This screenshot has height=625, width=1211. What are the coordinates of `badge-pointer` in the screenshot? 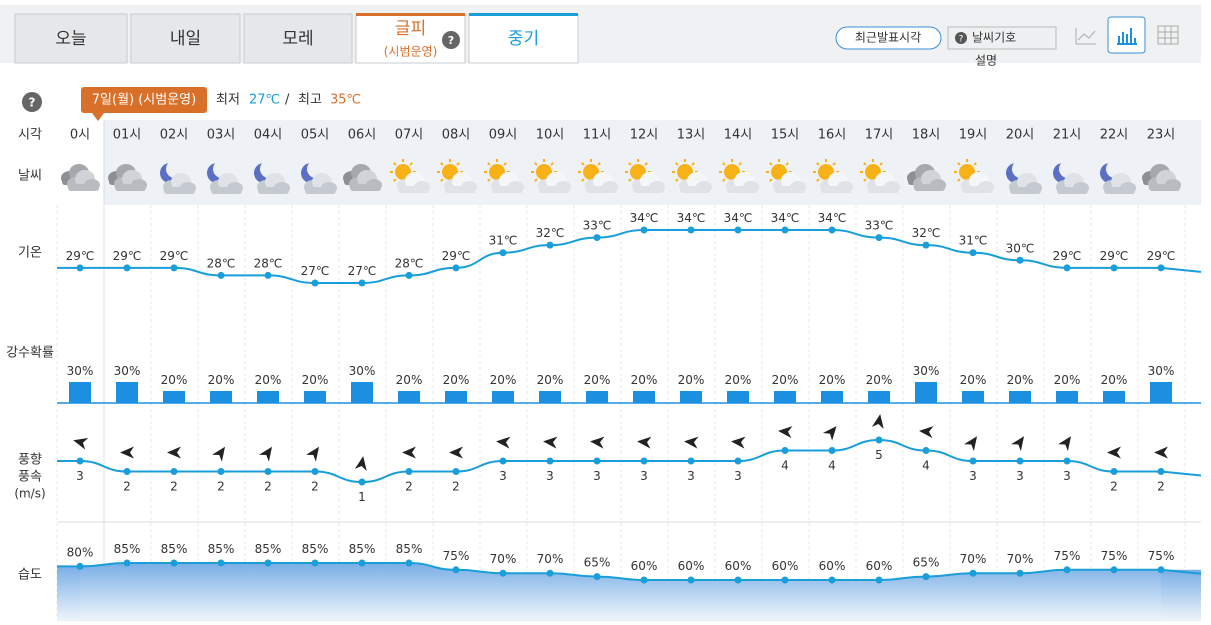 It's located at (98, 117).